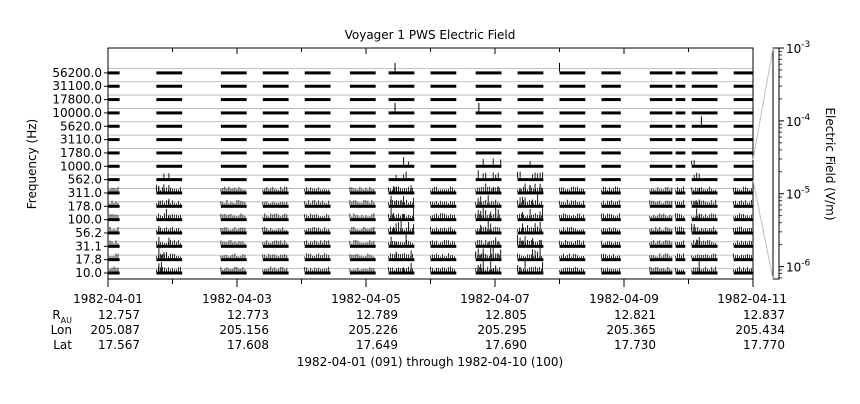  Describe the element at coordinates (631, 330) in the screenshot. I see `ephemeris-value: 205.365` at that location.